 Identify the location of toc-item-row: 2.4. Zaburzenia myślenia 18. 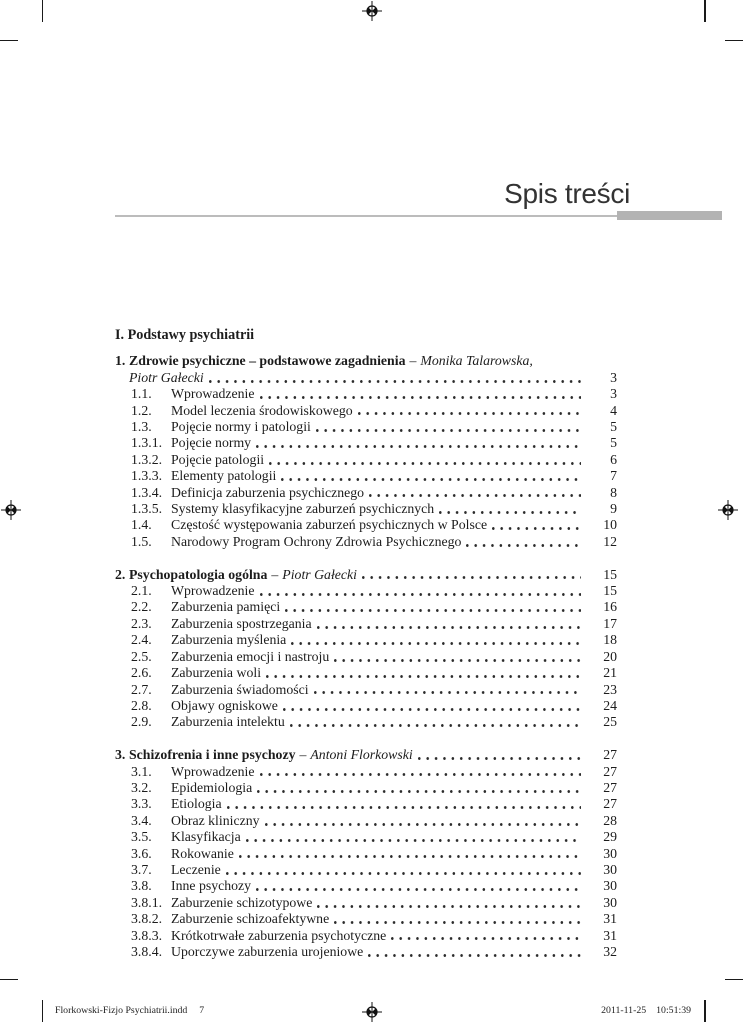
(366, 640).